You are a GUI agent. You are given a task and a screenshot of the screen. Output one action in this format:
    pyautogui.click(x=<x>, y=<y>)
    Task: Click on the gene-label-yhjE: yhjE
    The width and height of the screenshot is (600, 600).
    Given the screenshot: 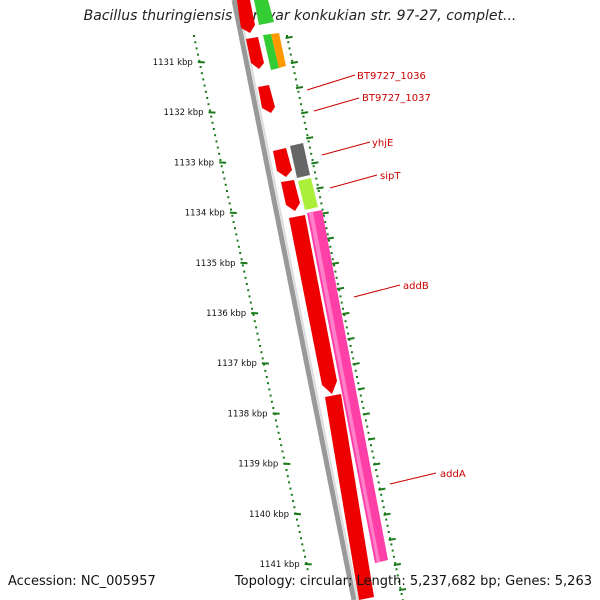 What is the action you would take?
    pyautogui.click(x=382, y=143)
    